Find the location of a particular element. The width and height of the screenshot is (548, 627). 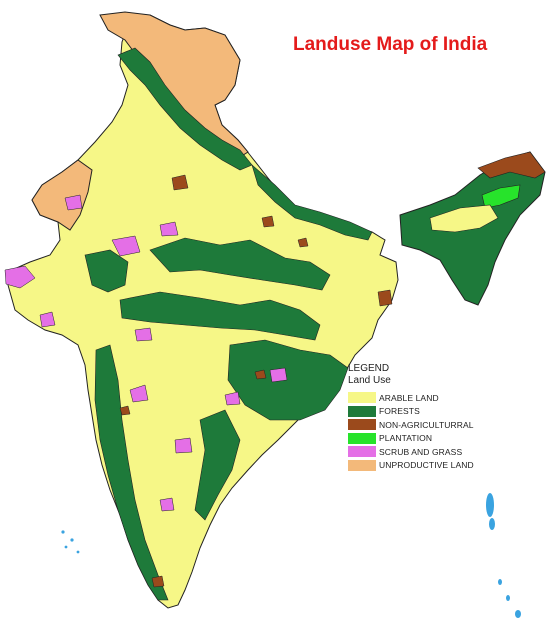

forest-himalaya-east is located at coordinates (312, 202).